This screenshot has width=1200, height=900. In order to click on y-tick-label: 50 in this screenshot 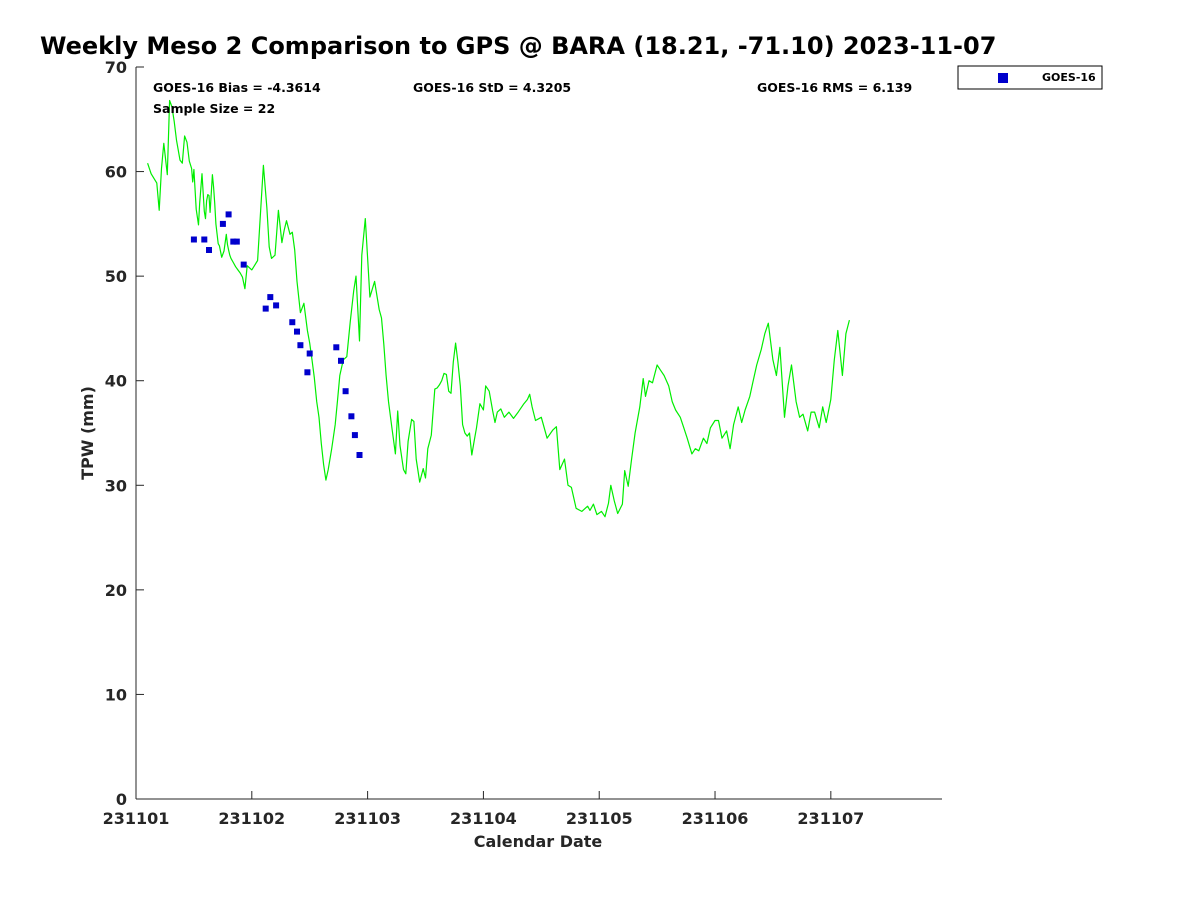, I will do `click(116, 276)`.